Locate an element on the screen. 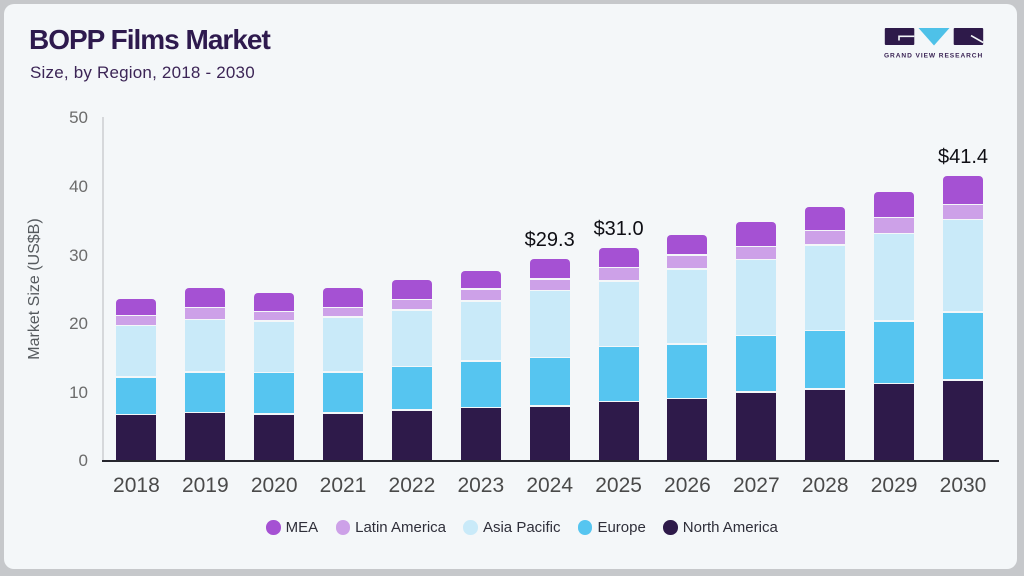 Image resolution: width=1024 pixels, height=576 pixels. svg-text: GRAND VIEW RESEARCH is located at coordinates (933, 56).